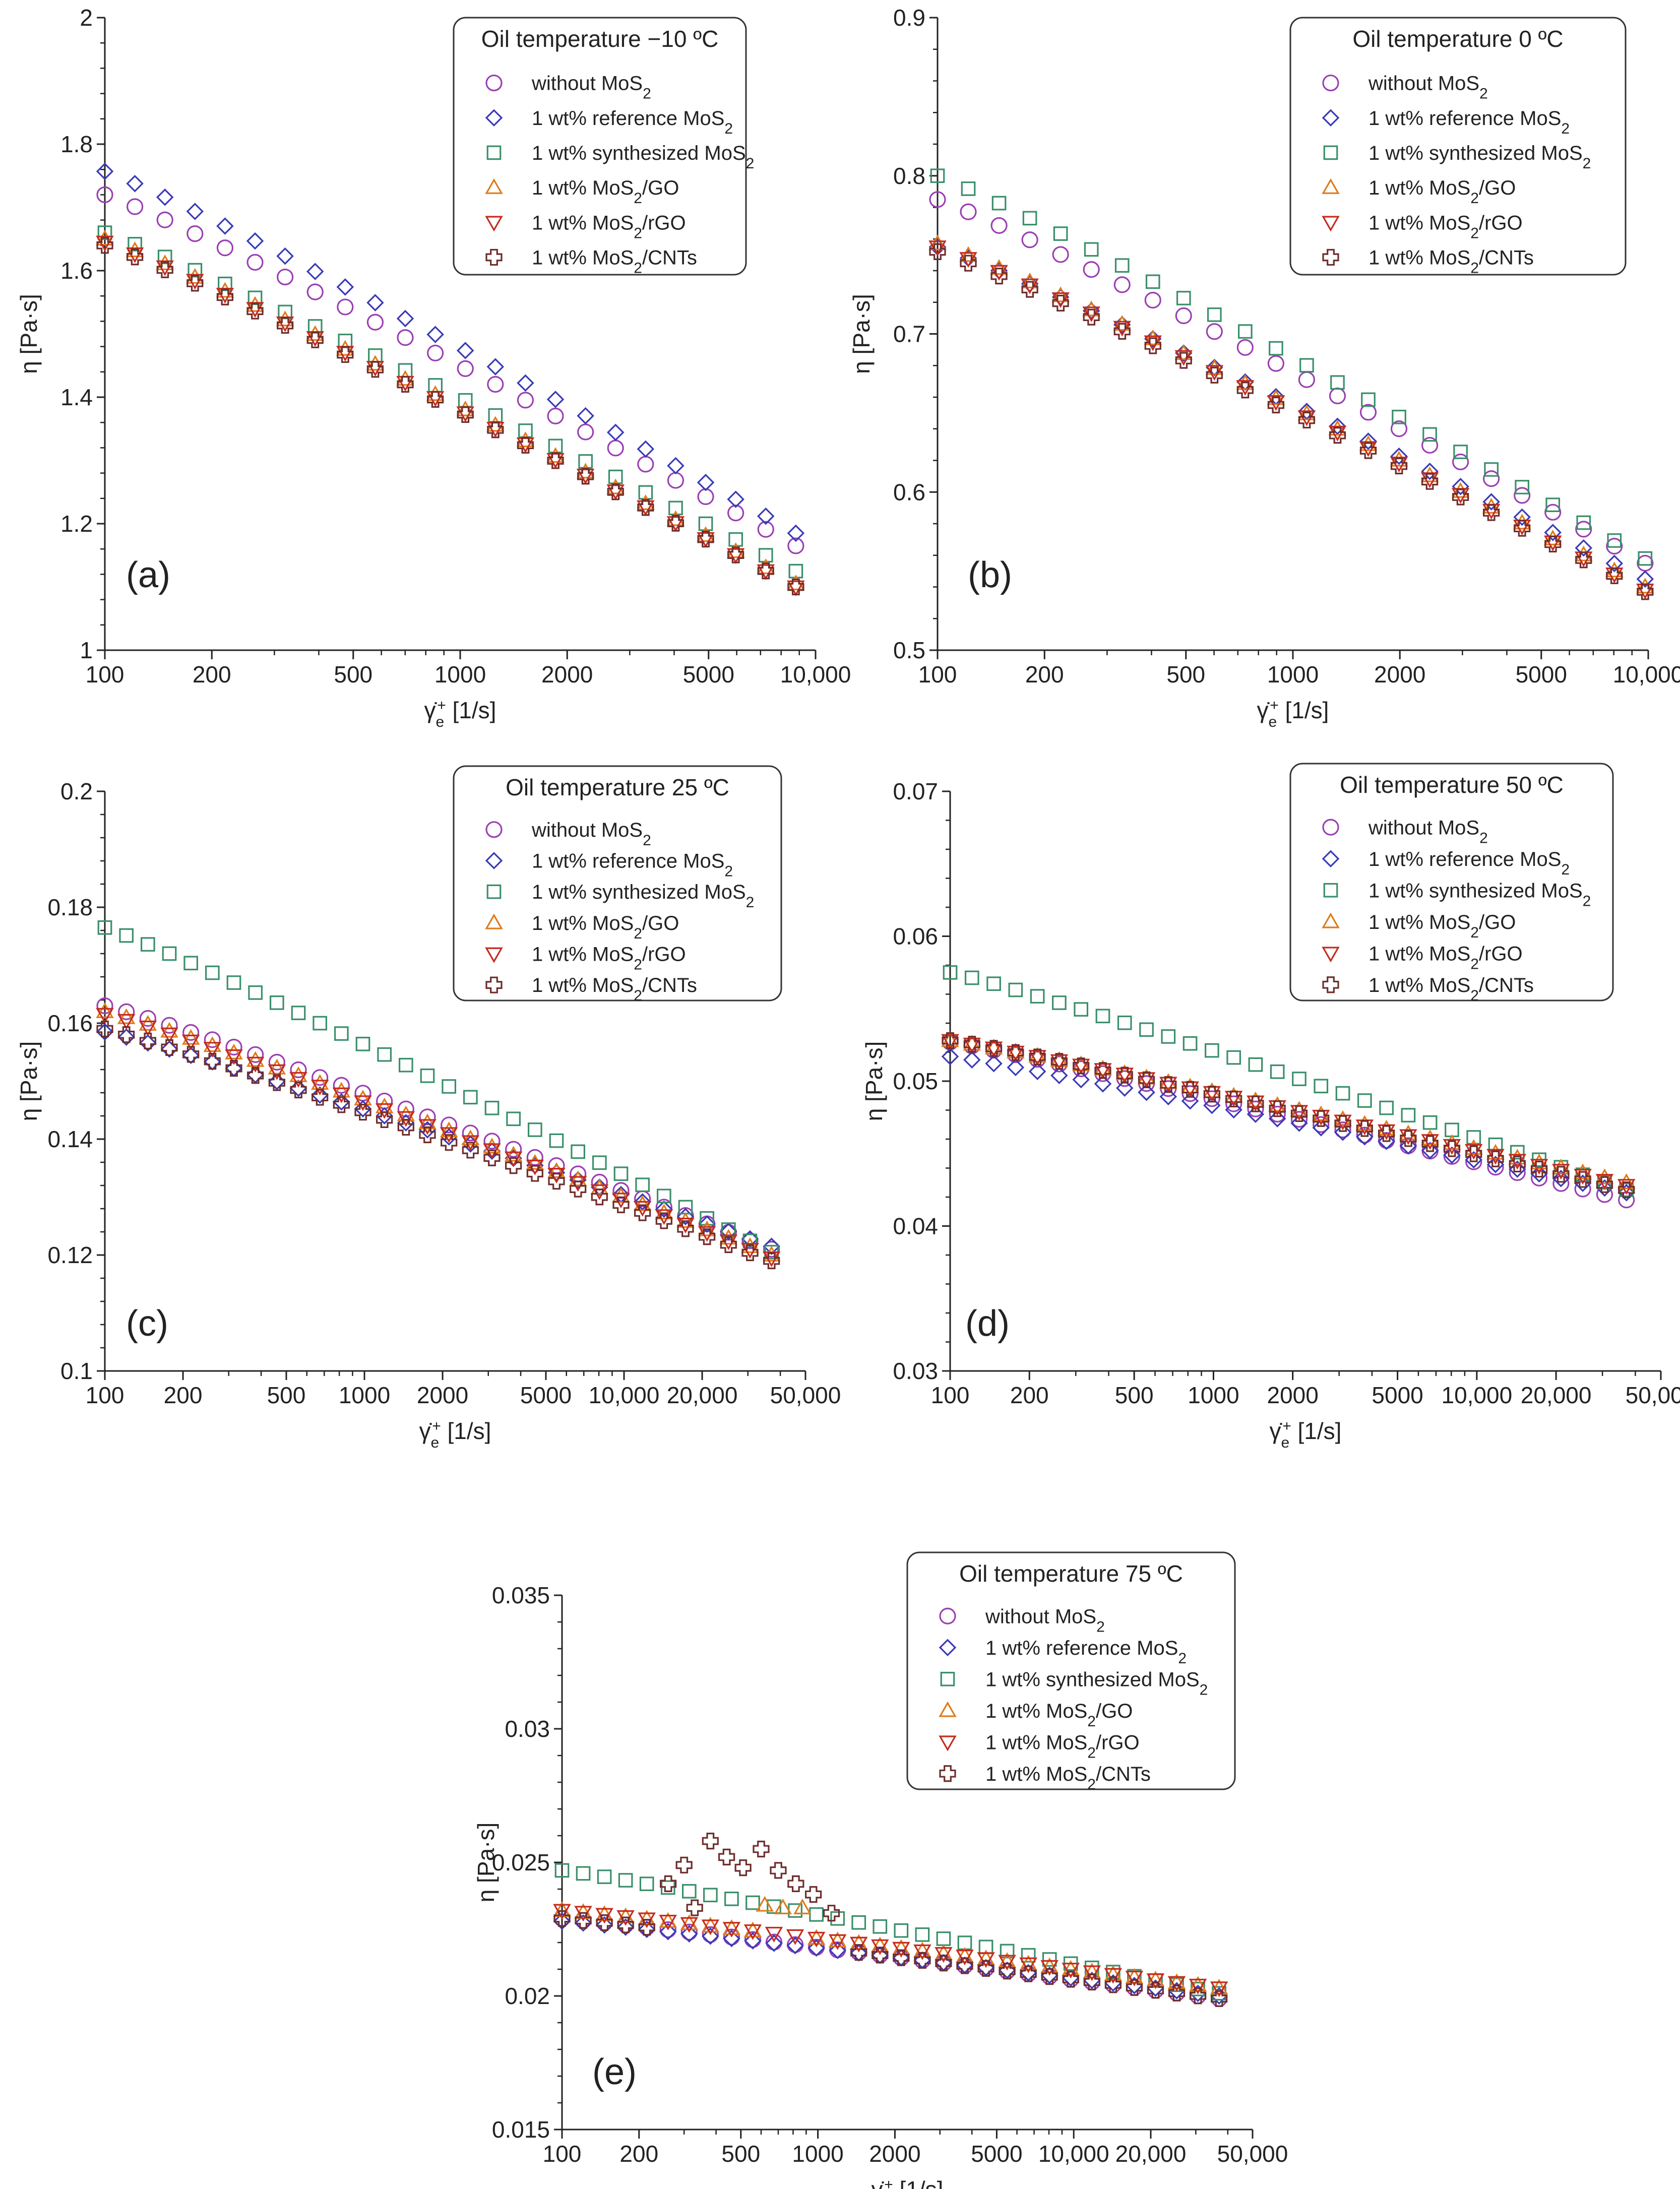 The width and height of the screenshot is (1680, 2189). Describe the element at coordinates (1479, 895) in the screenshot. I see `legend-label-synthesized: 1 wt% synthesized MoS2` at that location.